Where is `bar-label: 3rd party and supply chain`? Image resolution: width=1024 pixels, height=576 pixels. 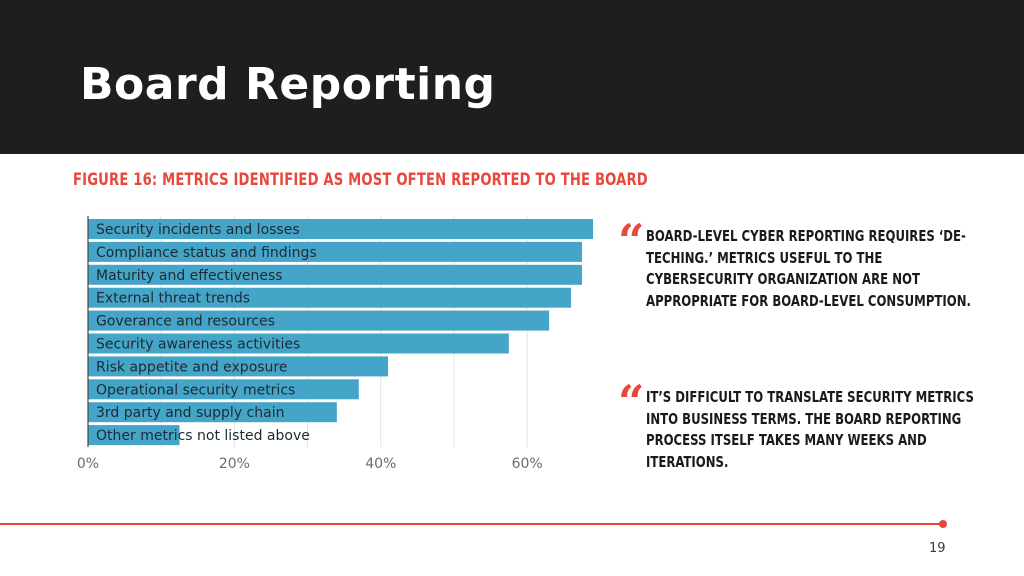 bar-label: 3rd party and supply chain is located at coordinates (190, 413).